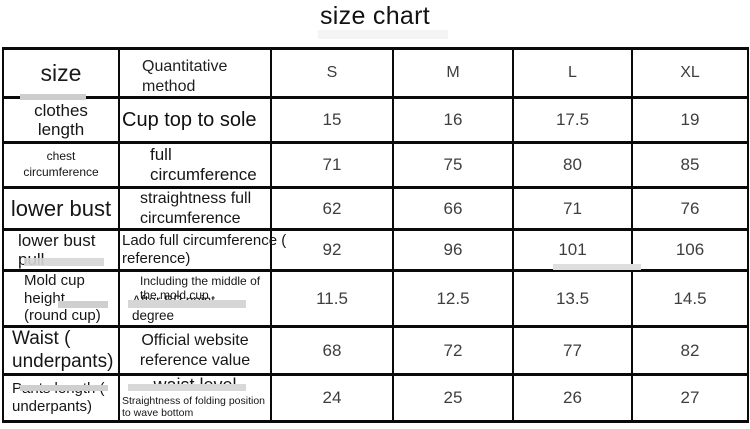 This screenshot has height=429, width=750. I want to click on value: 76, so click(690, 208).